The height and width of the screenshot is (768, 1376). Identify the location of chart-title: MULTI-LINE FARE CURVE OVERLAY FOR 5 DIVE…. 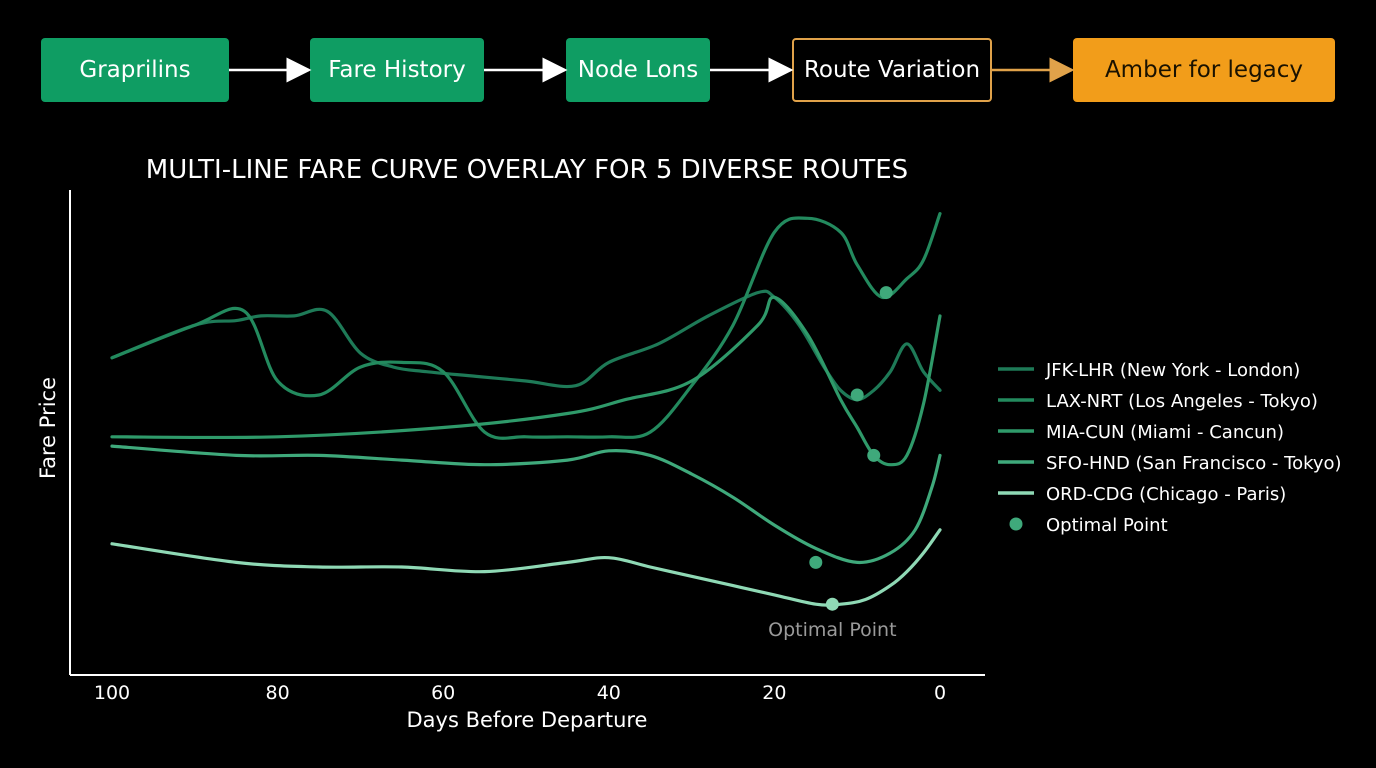
(527, 170).